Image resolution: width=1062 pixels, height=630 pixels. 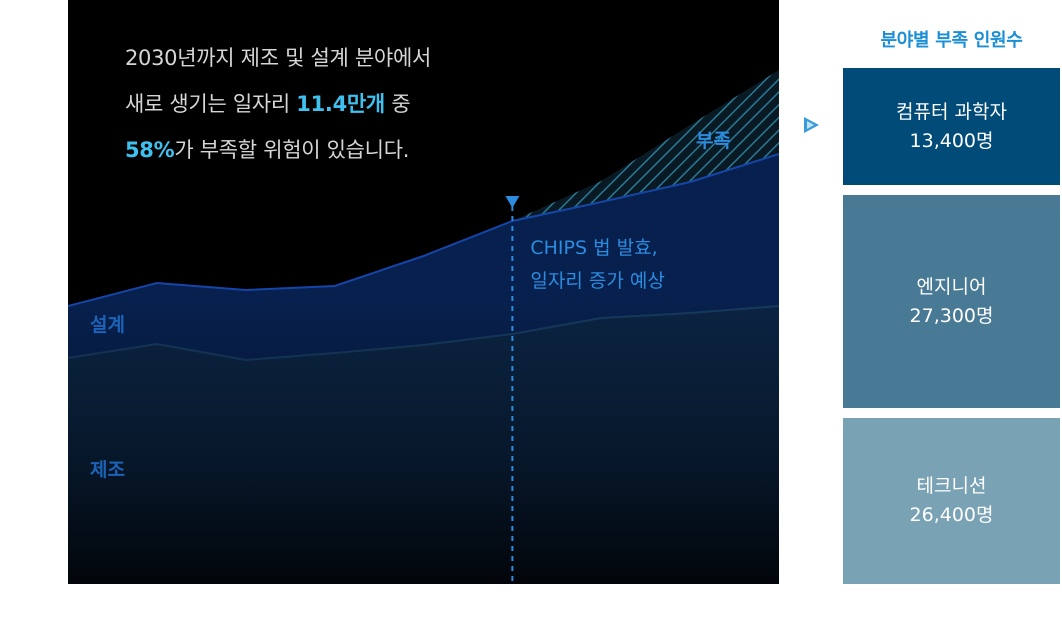 I want to click on series-label-manufacturing: 제조, so click(x=107, y=470).